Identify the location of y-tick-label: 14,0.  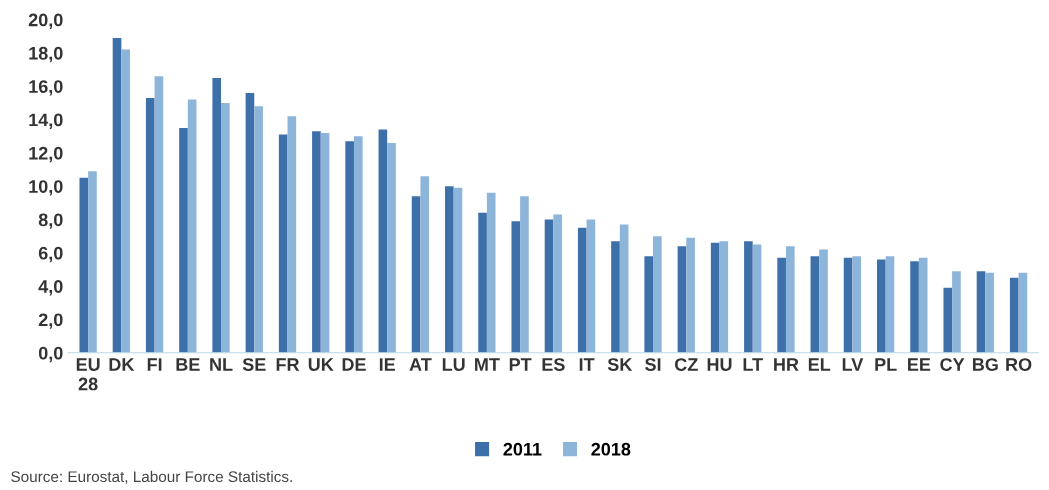
(46, 121).